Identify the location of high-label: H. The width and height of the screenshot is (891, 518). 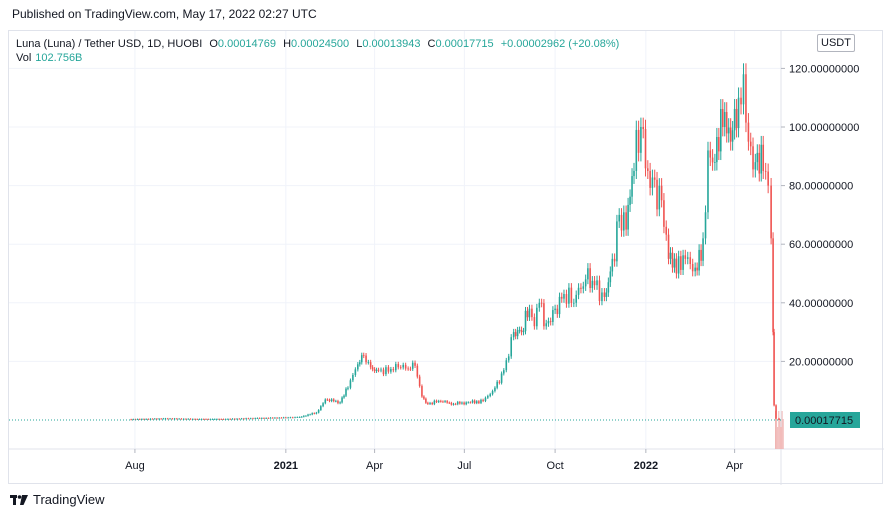
(287, 44).